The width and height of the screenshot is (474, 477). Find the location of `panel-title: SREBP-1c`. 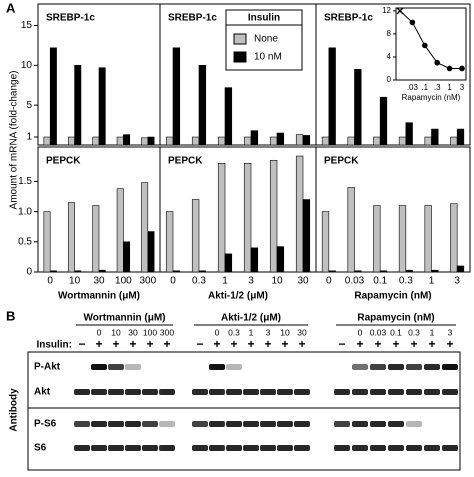

panel-title: SREBP-1c is located at coordinates (192, 18).